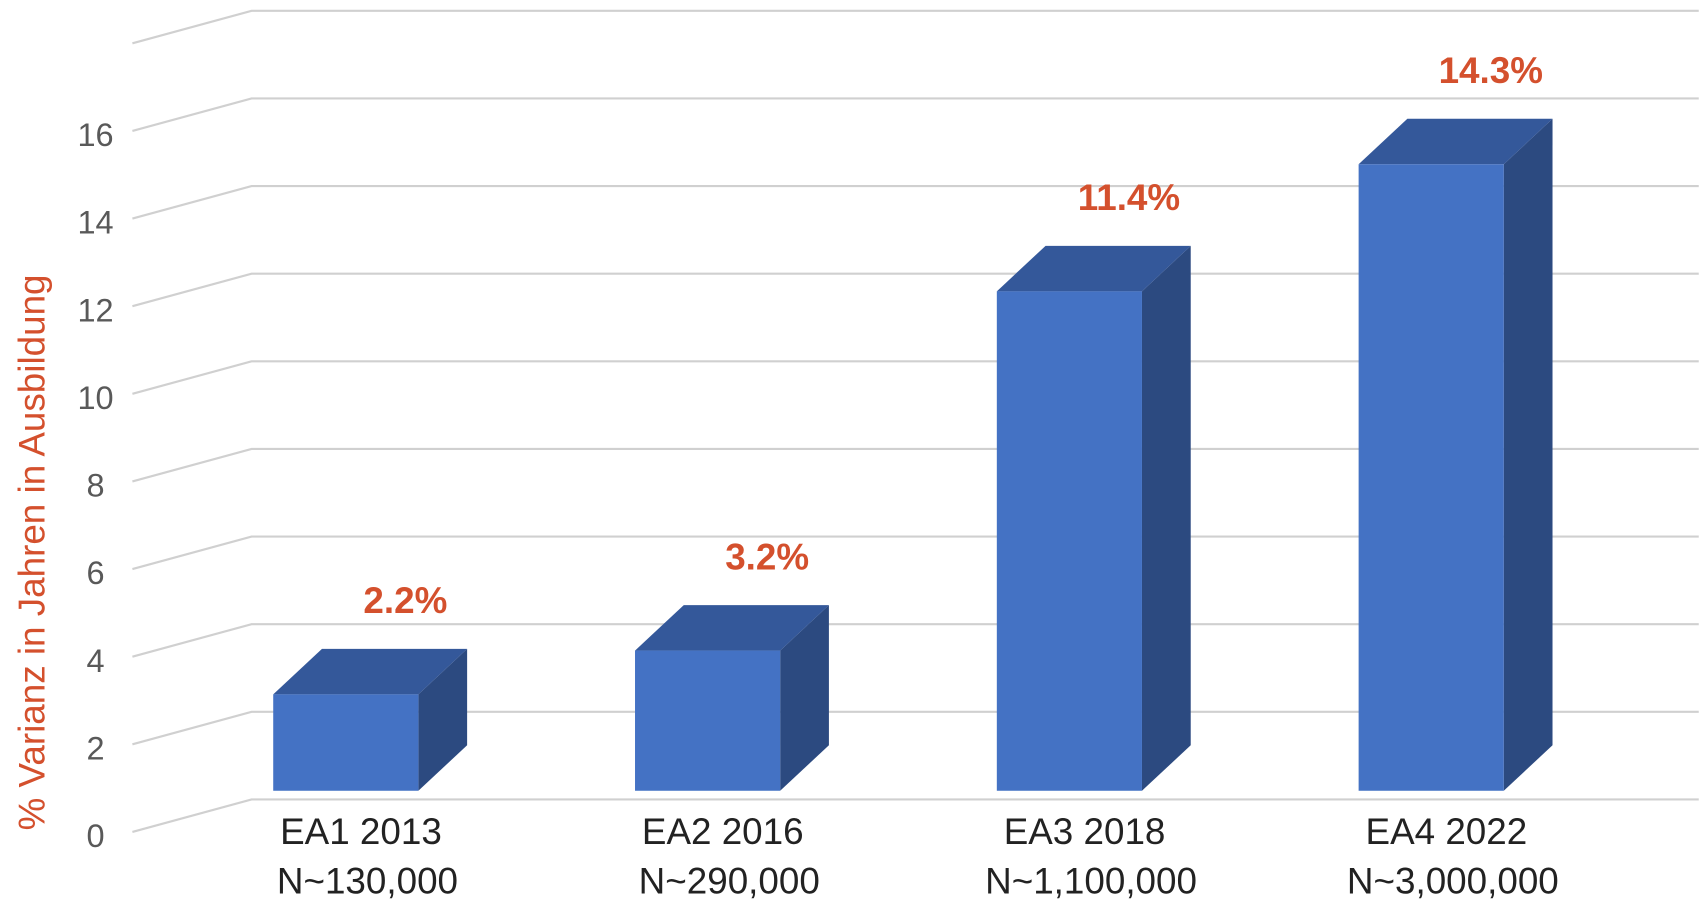  What do you see at coordinates (367, 881) in the screenshot?
I see `x-tick-sublabel: N~130,000` at bounding box center [367, 881].